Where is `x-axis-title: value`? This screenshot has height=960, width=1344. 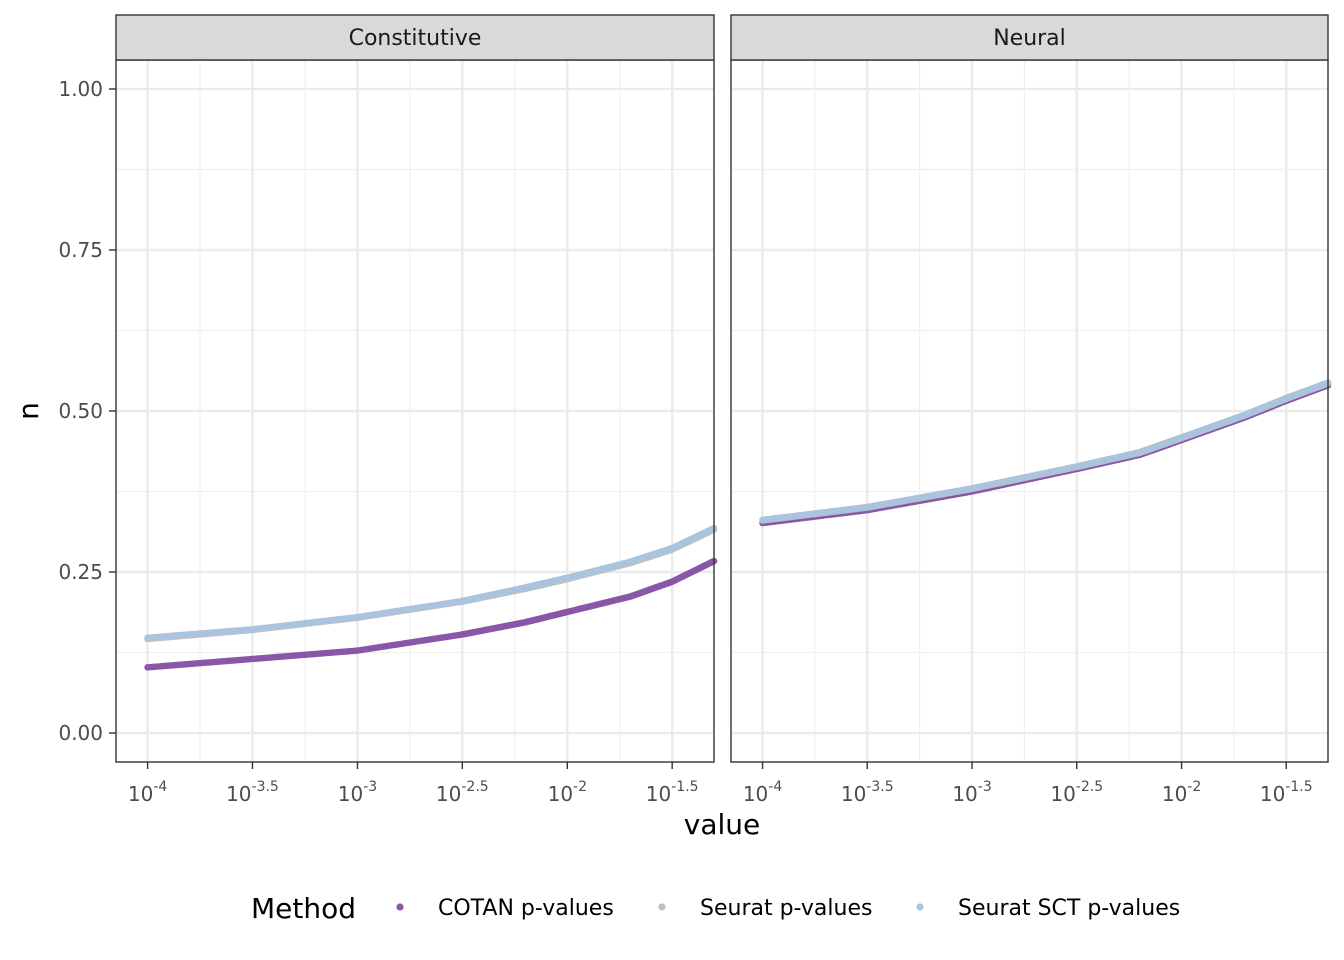
x-axis-title: value is located at coordinates (722, 824).